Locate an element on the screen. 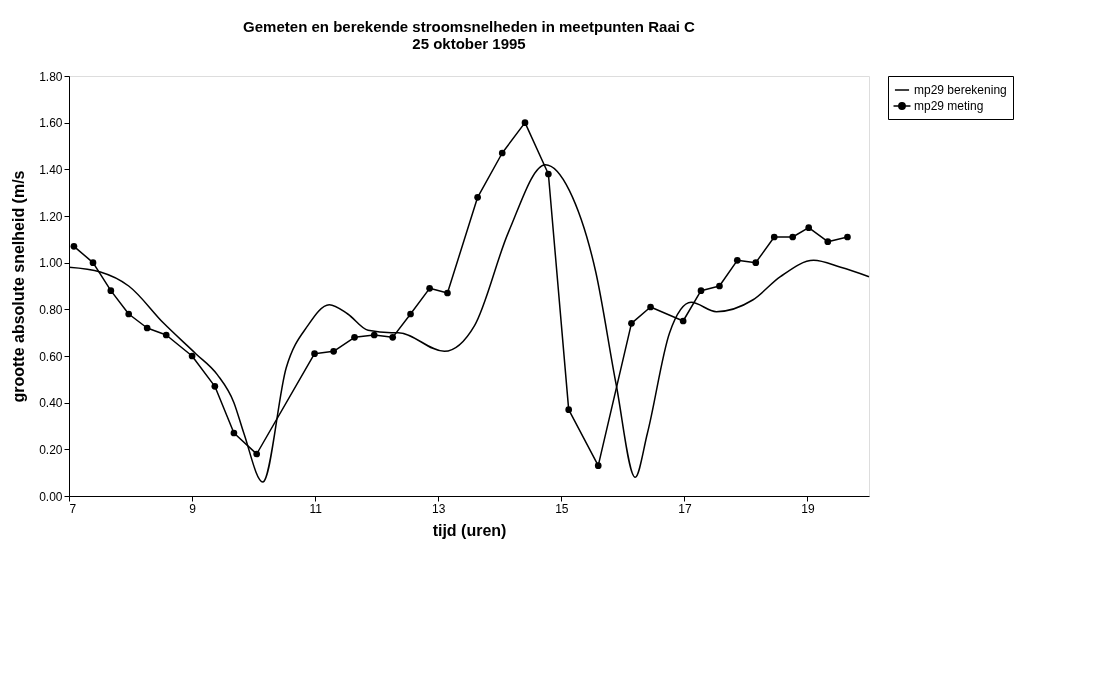 Image resolution: width=1115 pixels, height=694 pixels. x-tick-label: 19 is located at coordinates (808, 508).